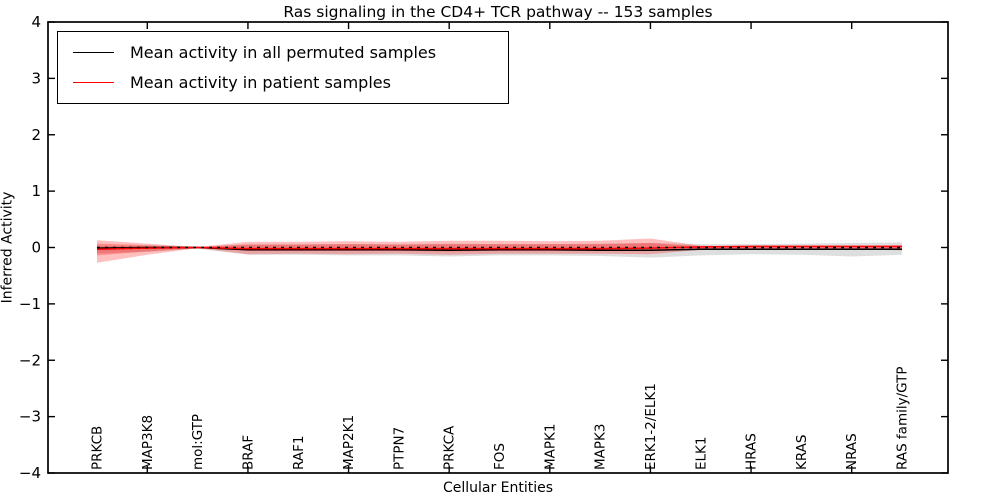 This screenshot has height=500, width=1000. Describe the element at coordinates (36, 191) in the screenshot. I see `y-tick-label: 1` at that location.